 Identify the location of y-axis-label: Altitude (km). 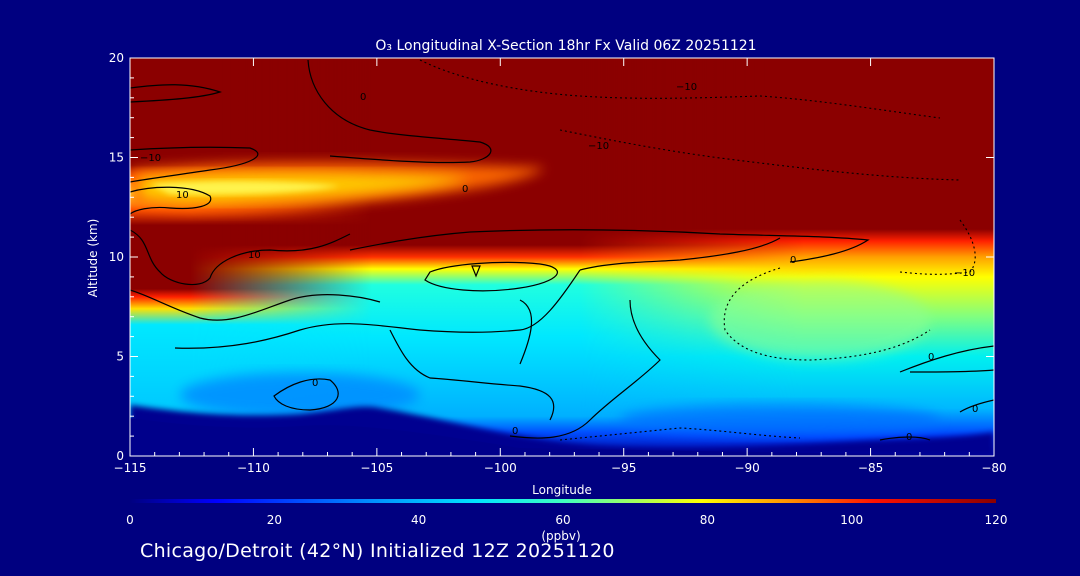
(93, 258).